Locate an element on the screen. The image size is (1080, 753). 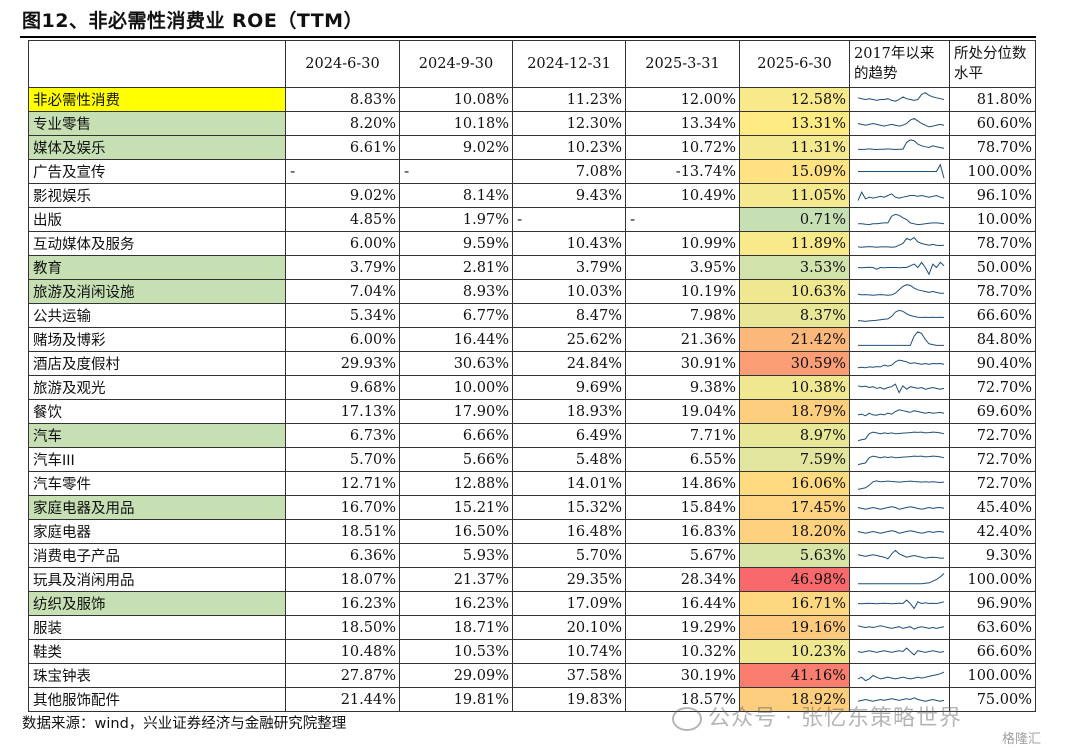
roe-value: 6.66% is located at coordinates (456, 435).